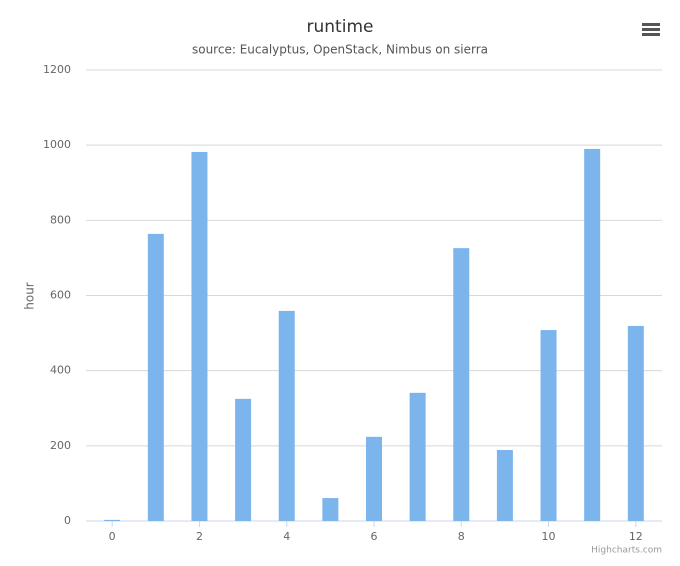 This screenshot has height=566, width=680. What do you see at coordinates (461, 536) in the screenshot?
I see `x-tick-label: 8` at bounding box center [461, 536].